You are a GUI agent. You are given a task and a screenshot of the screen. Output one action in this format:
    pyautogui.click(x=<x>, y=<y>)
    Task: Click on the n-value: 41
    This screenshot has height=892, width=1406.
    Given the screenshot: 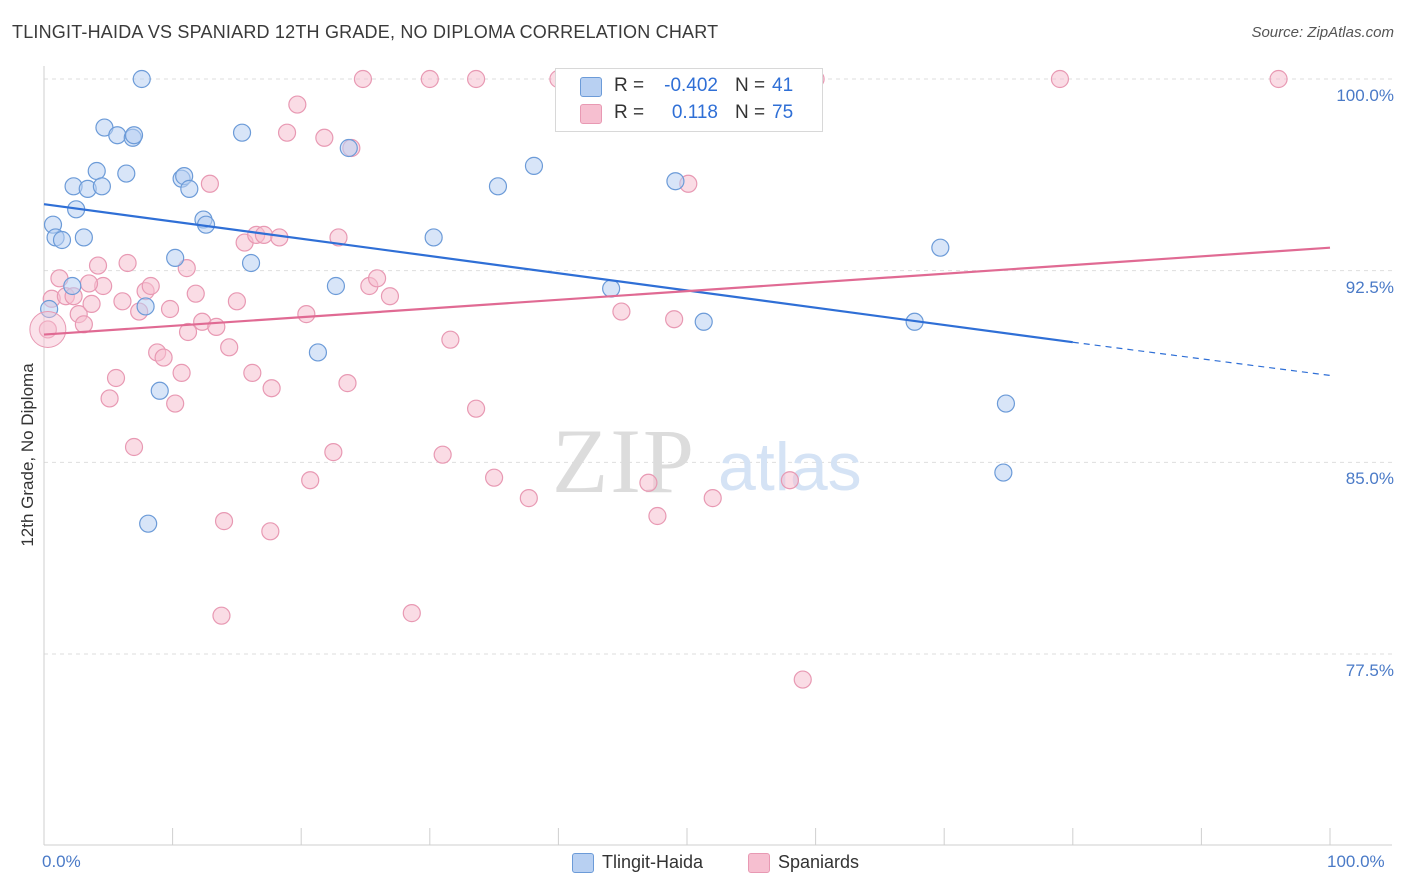 What is the action you would take?
    pyautogui.click(x=783, y=85)
    